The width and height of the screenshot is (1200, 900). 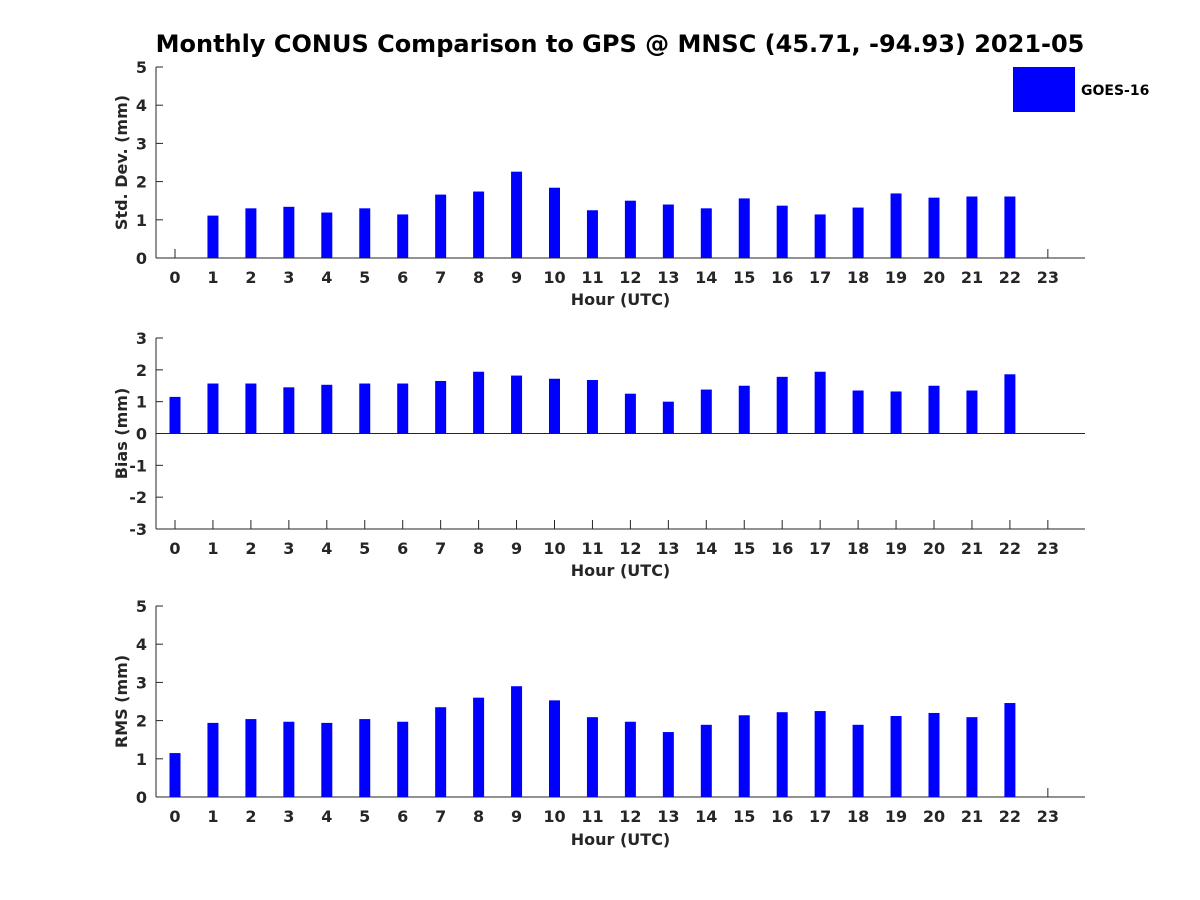 What do you see at coordinates (621, 839) in the screenshot?
I see `x-axis-label: Hour (UTC)` at bounding box center [621, 839].